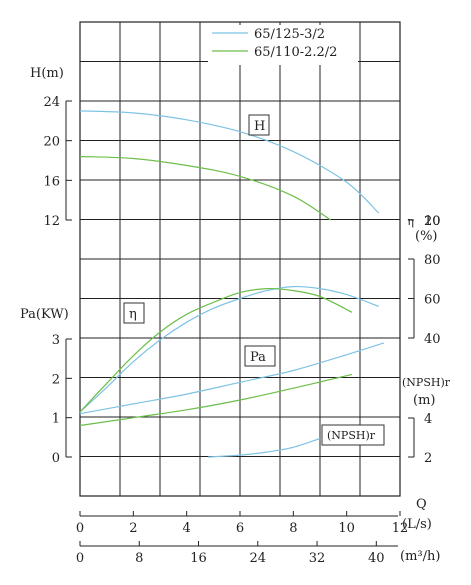  I want to click on flow-m3h-tick-label: 16, so click(198, 558).